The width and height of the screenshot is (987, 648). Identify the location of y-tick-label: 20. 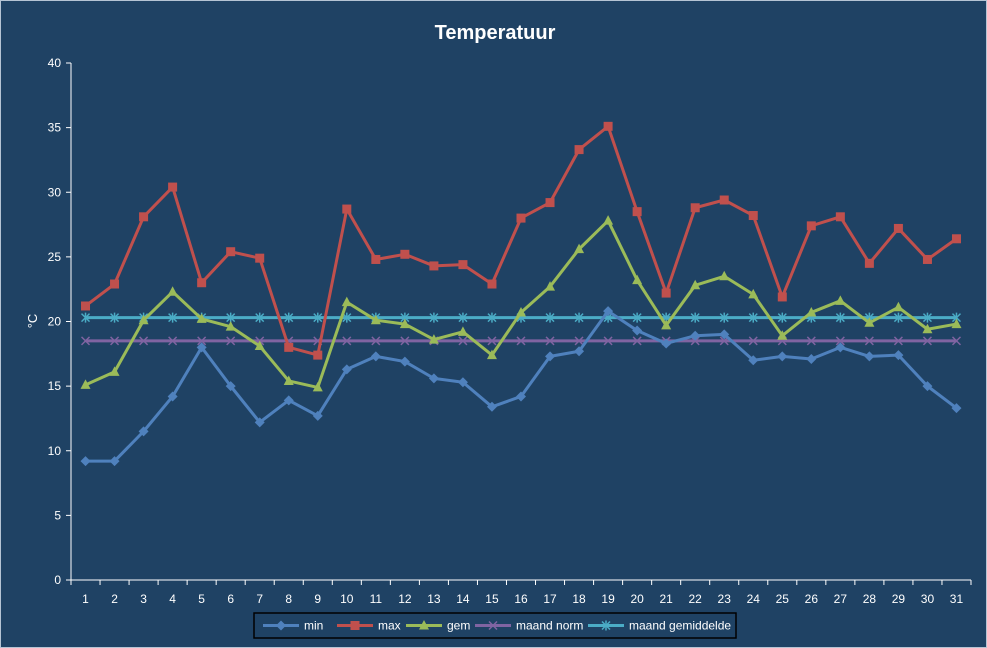
(55, 322).